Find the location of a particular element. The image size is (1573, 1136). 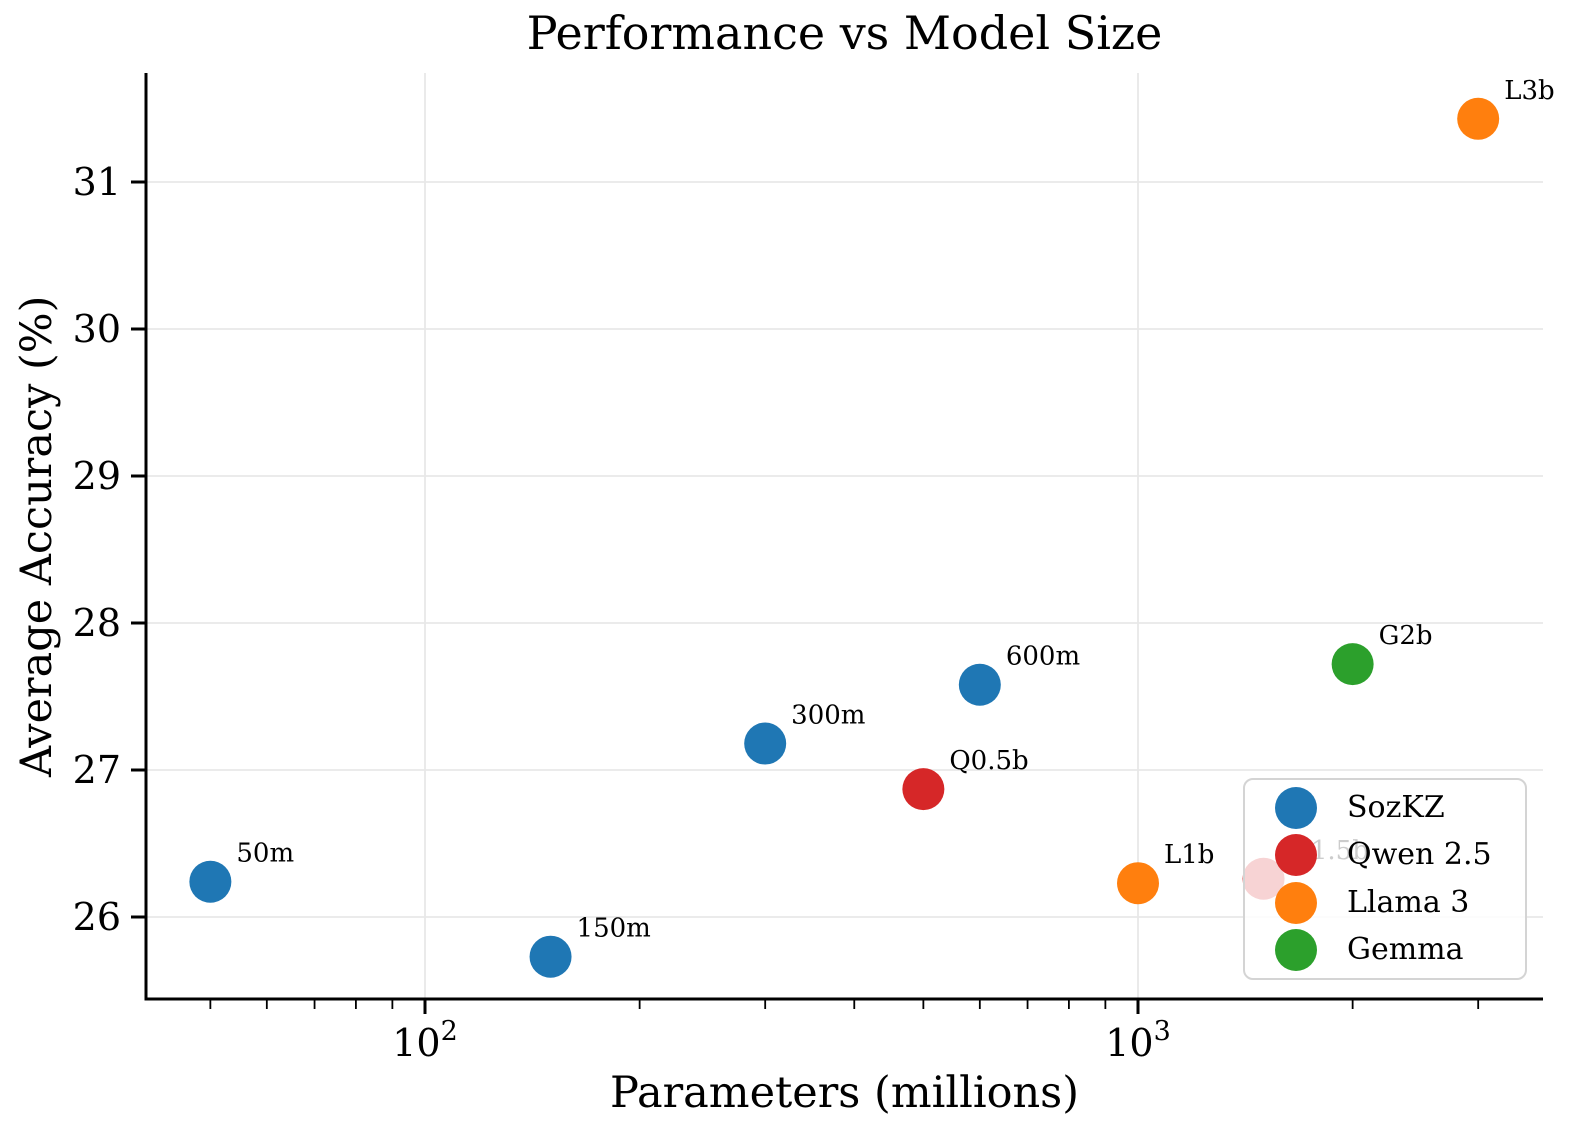

legend: SozKZ Qwen 2.5 Llama 3 Gemma is located at coordinates (1385, 879).